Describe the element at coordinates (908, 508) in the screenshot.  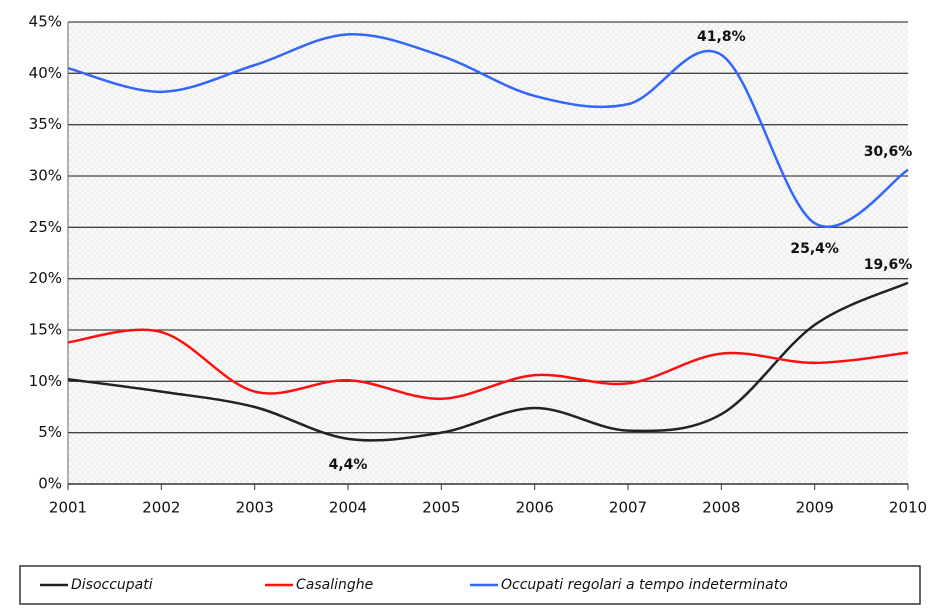
I see `x-tick-label: 2010` at that location.